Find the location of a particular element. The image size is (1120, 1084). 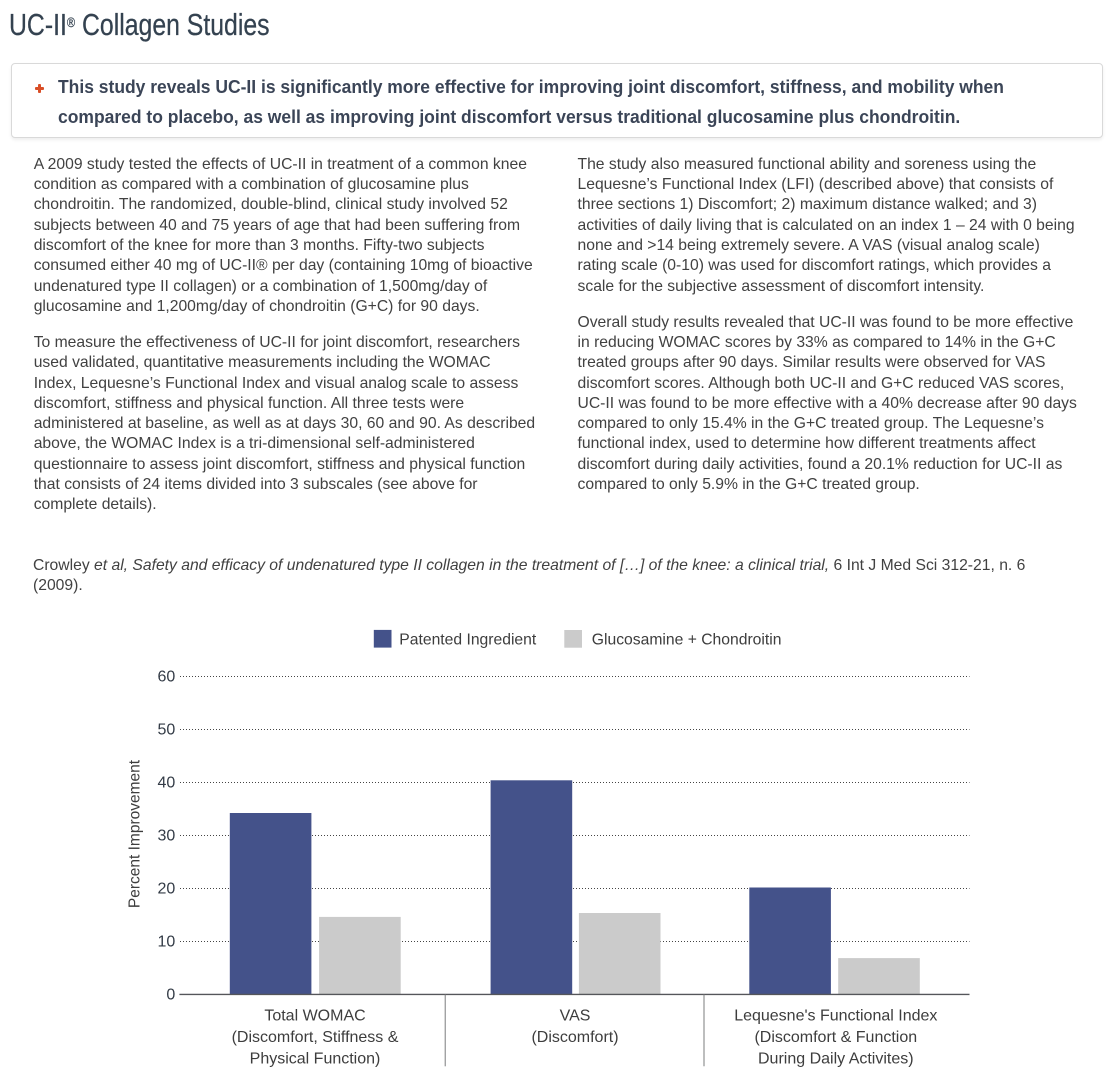

svg-text: Patented Ingredient is located at coordinates (468, 640).